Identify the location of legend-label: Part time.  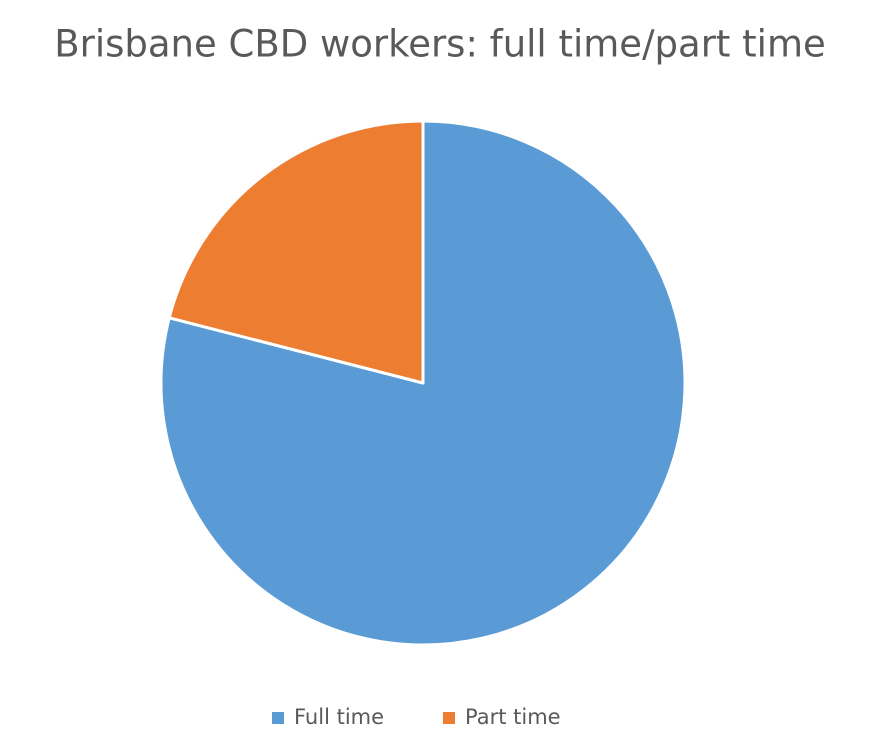
(513, 717).